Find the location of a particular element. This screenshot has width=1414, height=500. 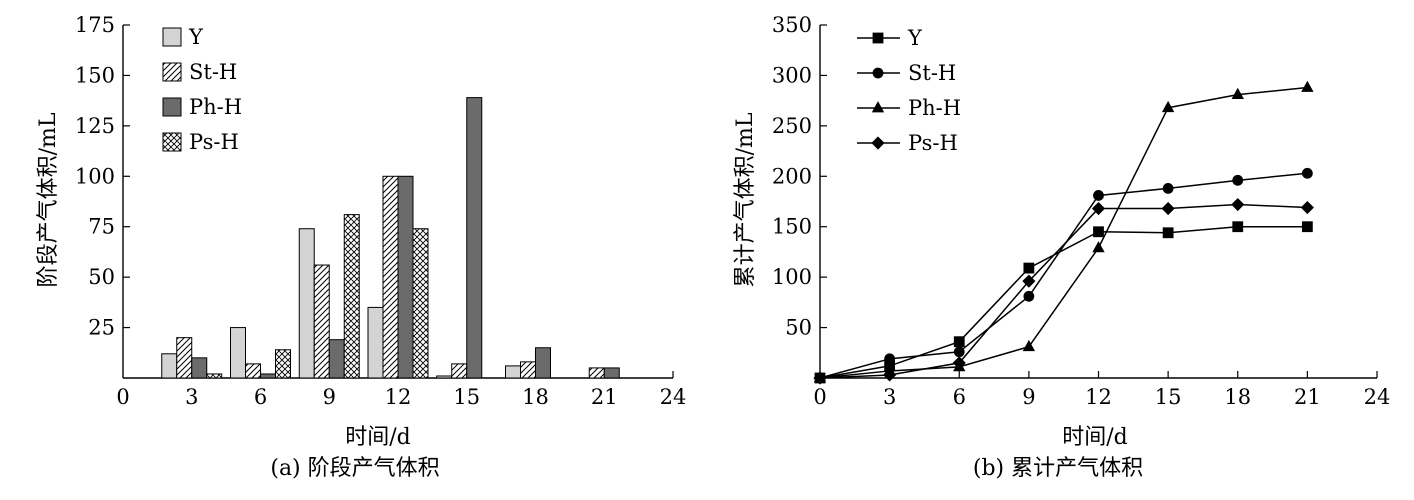

panel-b-x-tick-label: 15 is located at coordinates (1168, 397).